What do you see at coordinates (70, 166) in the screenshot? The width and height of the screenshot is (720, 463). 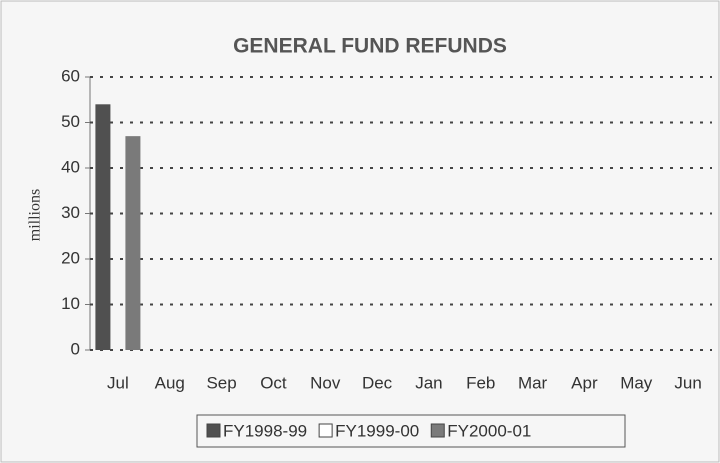 I see `y-tick-label: 40` at bounding box center [70, 166].